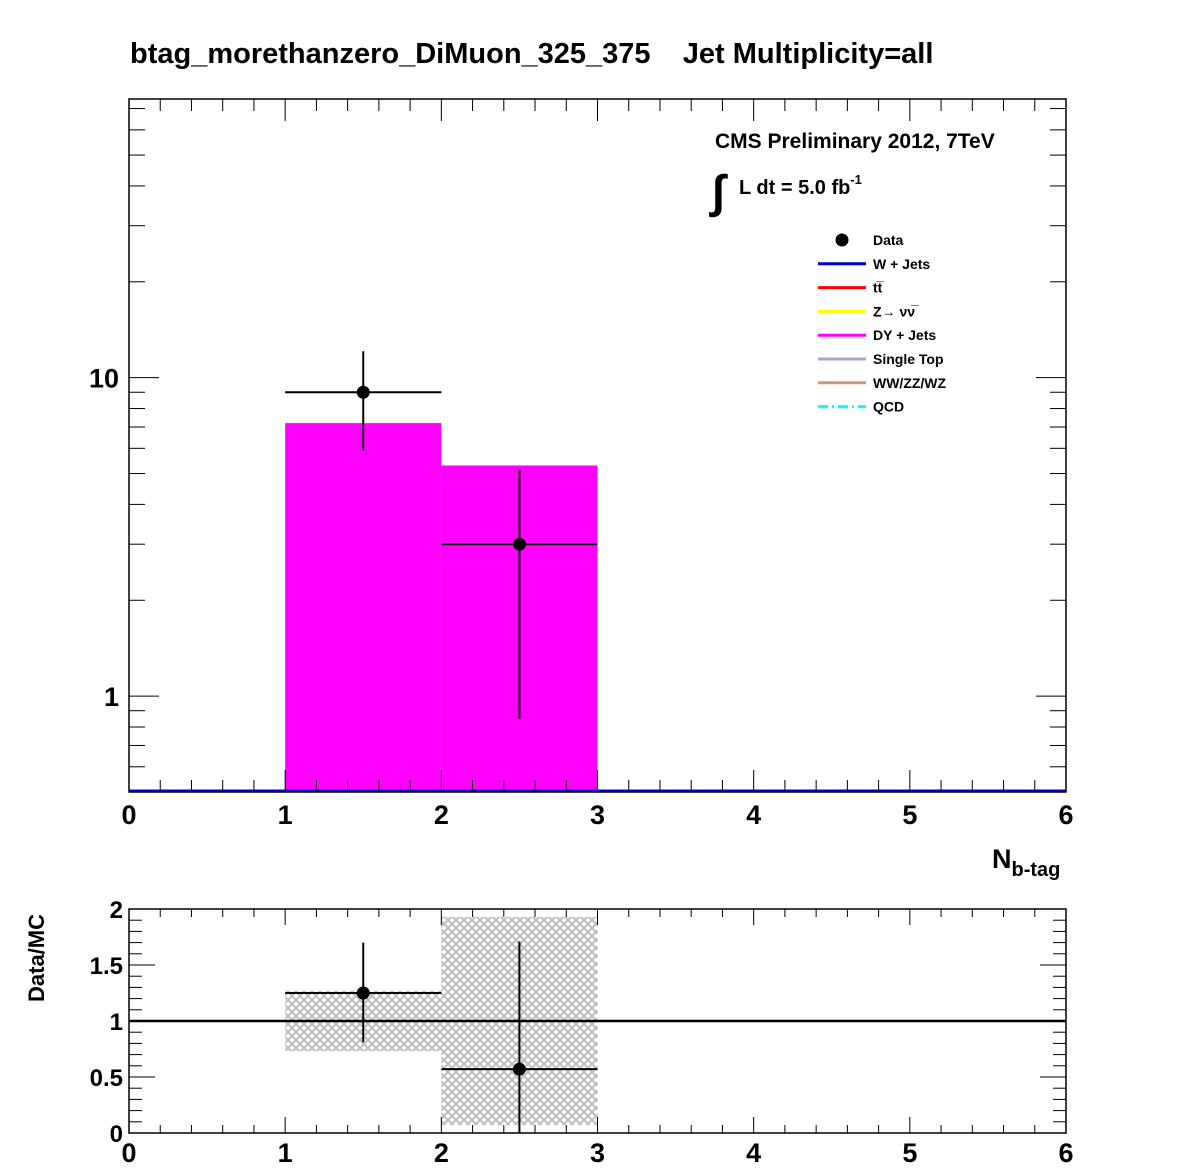  Describe the element at coordinates (1065, 1153) in the screenshot. I see `ratio-x-tick-label-6: 6` at that location.